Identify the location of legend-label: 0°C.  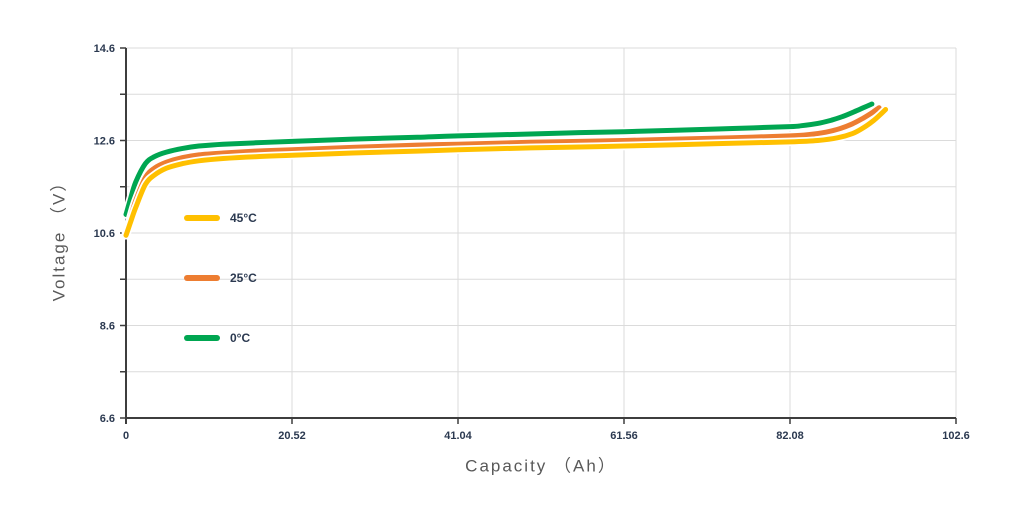
(240, 338).